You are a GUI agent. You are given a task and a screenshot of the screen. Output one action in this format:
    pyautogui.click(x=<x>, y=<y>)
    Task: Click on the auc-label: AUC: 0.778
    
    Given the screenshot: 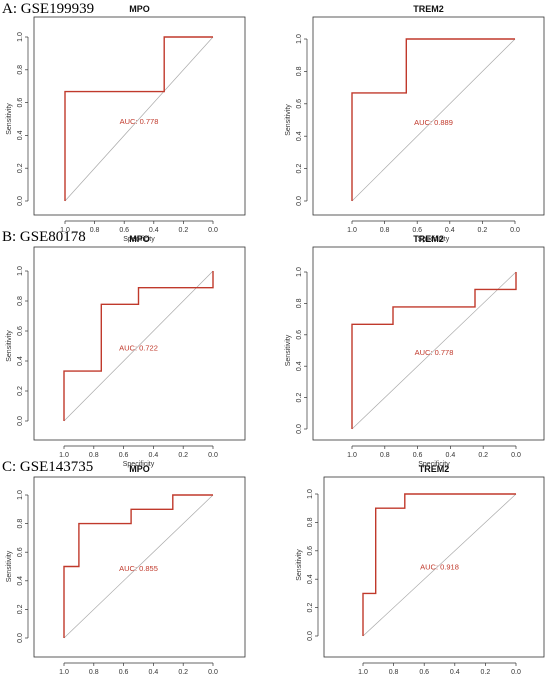 What is the action you would take?
    pyautogui.click(x=139, y=121)
    